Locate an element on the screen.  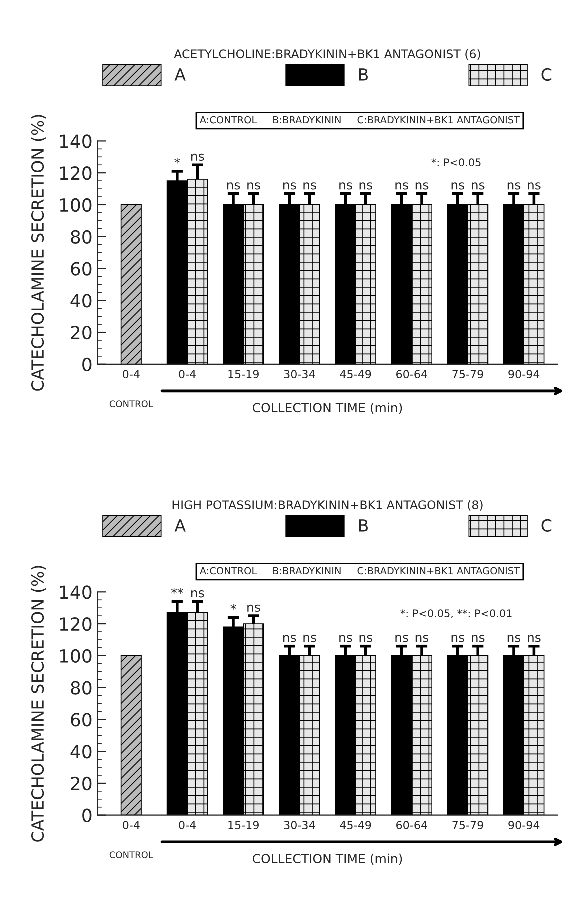
chart-title: HIGH POTASSIUM:BRADYKININ+BK1 ANTAGONIST (8) is located at coordinates (327, 505).